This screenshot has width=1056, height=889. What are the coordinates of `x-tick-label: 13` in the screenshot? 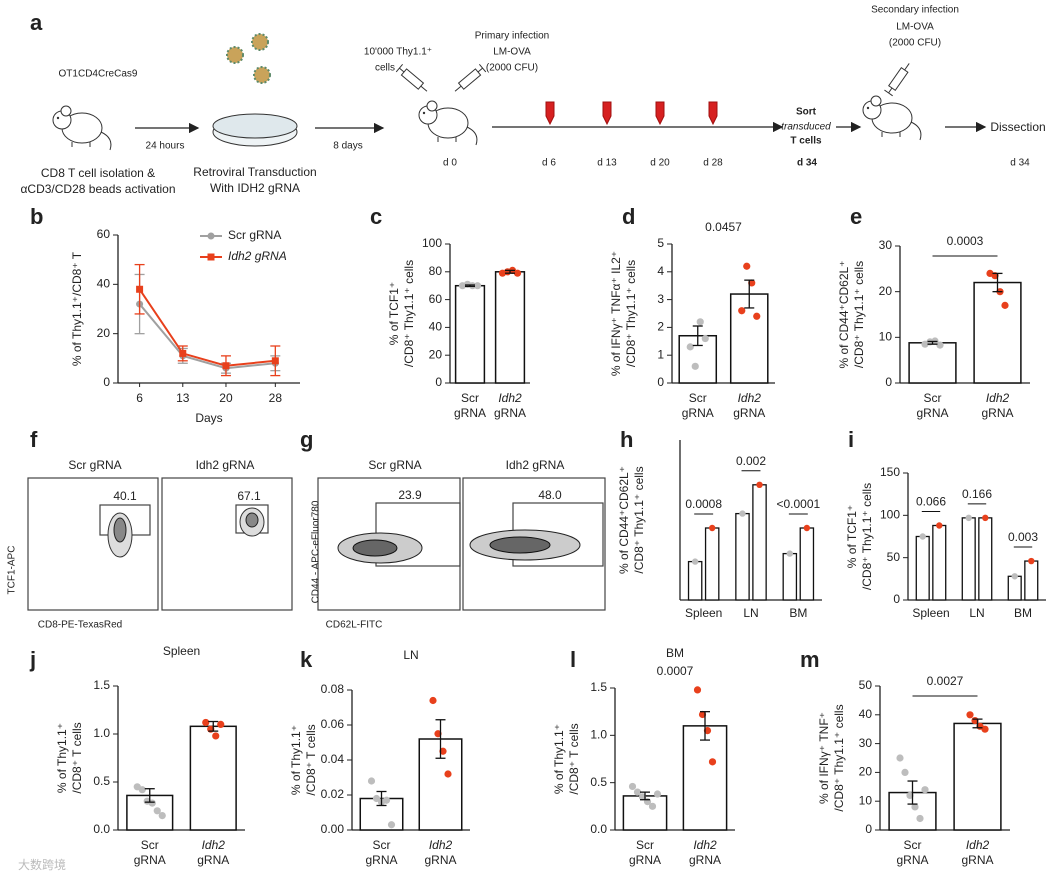 It's located at (183, 398).